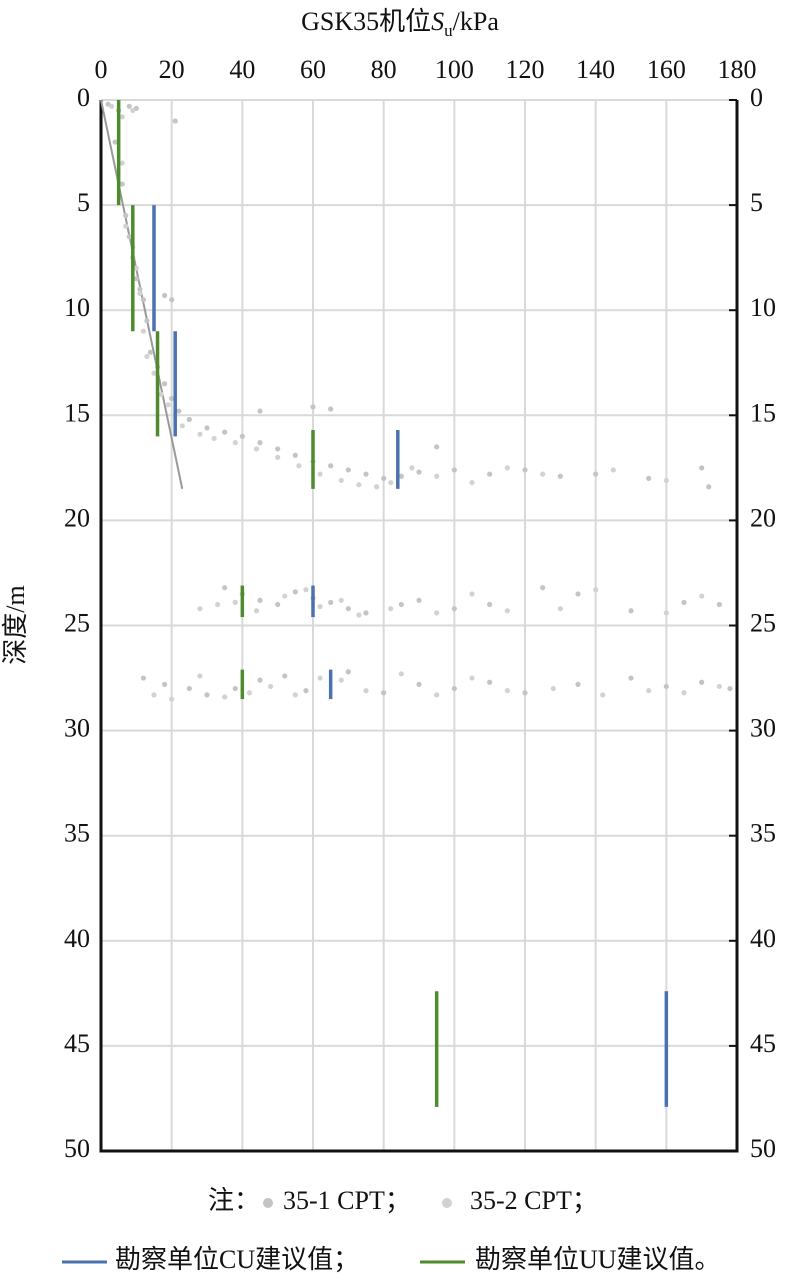 The height and width of the screenshot is (1287, 797). What do you see at coordinates (763, 517) in the screenshot?
I see `y-tick-label-right: 20` at bounding box center [763, 517].